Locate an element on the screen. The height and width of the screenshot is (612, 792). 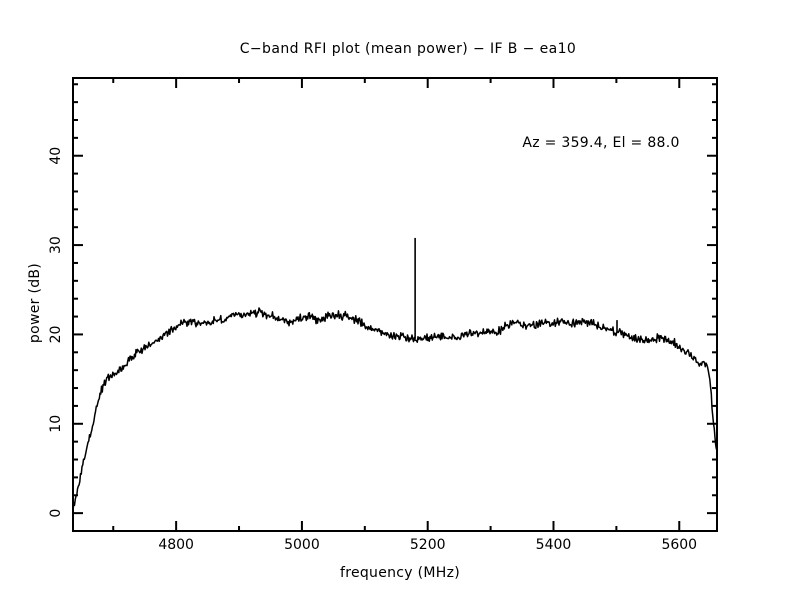
y-tick-label: 40 is located at coordinates (56, 156).